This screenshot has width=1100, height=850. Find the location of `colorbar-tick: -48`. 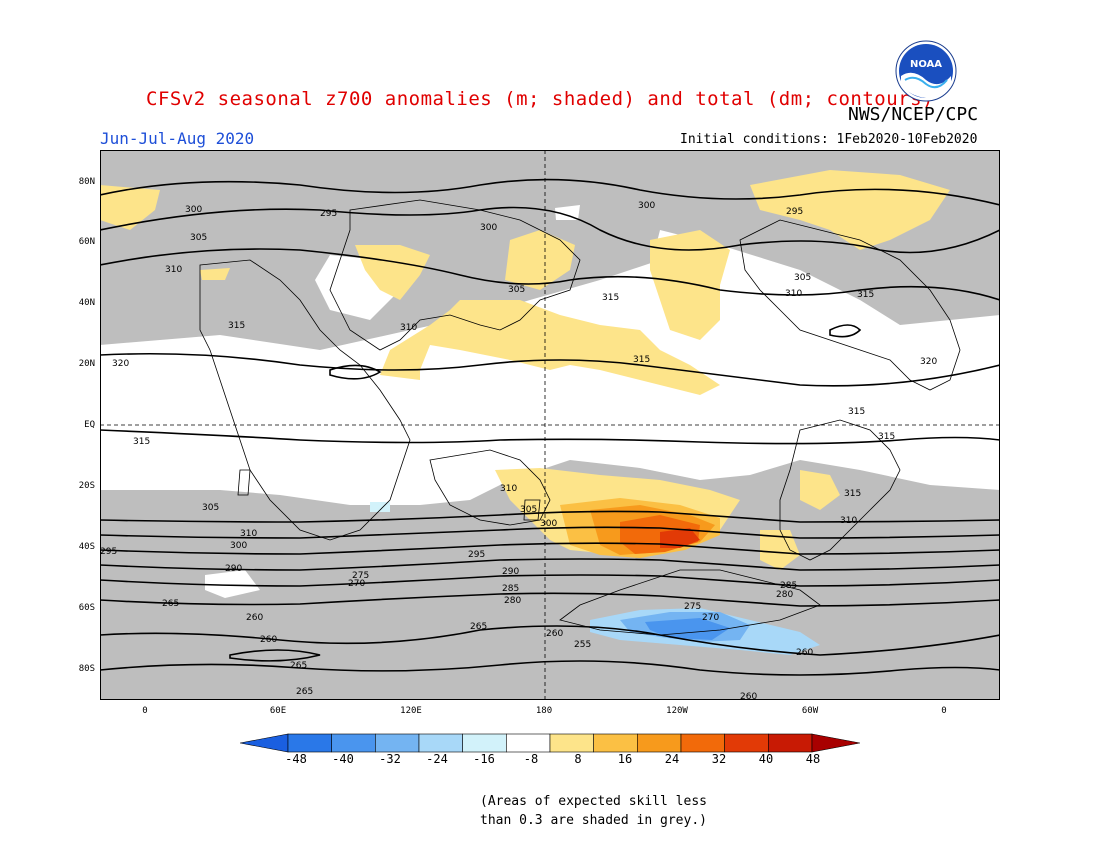

colorbar-tick: -48 is located at coordinates (296, 759).